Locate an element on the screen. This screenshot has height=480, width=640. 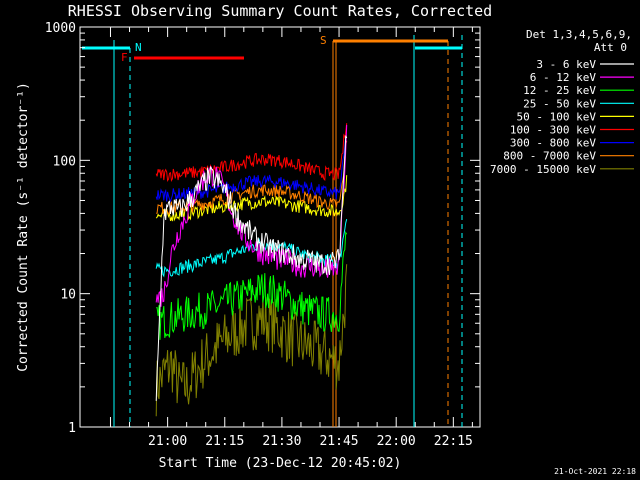
x-tick-label: 21:30 is located at coordinates (281, 441).